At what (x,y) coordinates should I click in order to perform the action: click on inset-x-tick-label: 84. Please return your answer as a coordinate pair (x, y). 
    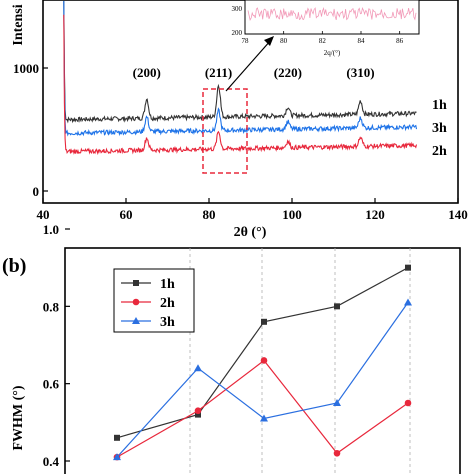
    Looking at the image, I should click on (362, 41).